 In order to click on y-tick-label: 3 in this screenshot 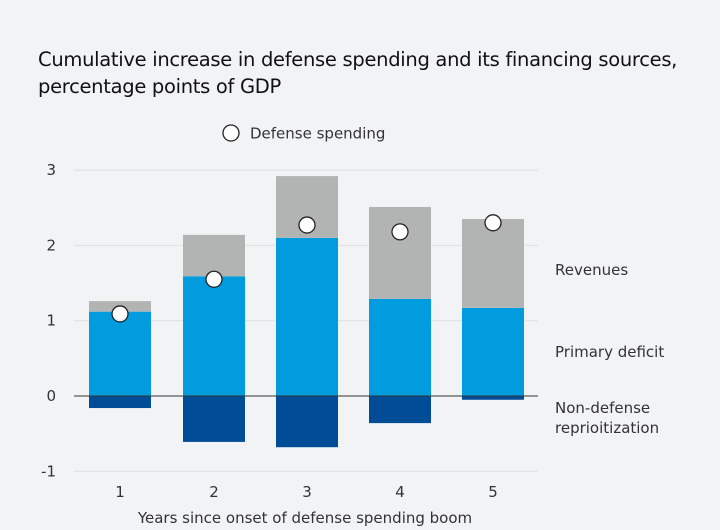, I will do `click(51, 170)`.